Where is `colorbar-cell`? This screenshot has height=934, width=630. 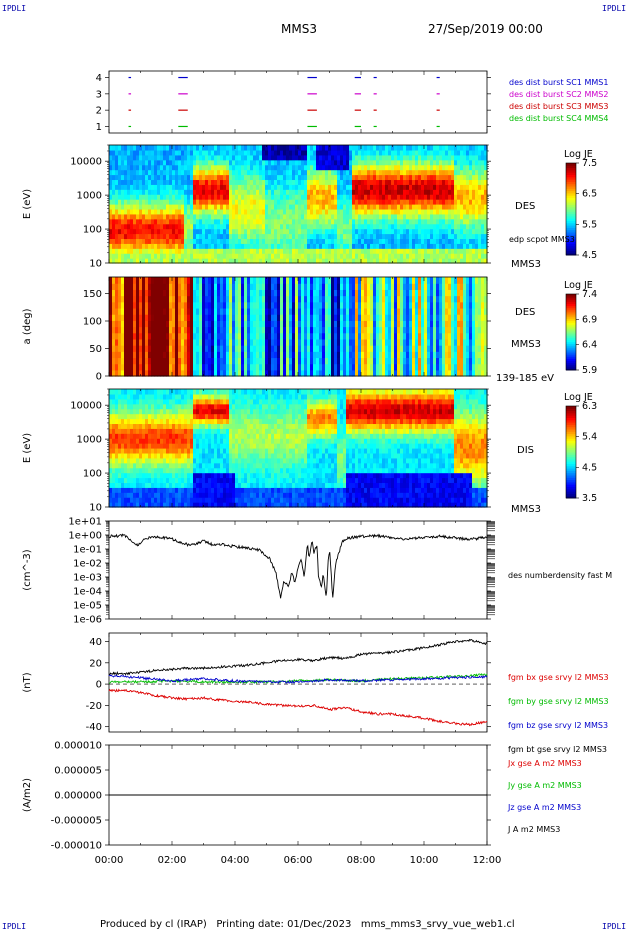 colorbar-cell is located at coordinates (571, 185).